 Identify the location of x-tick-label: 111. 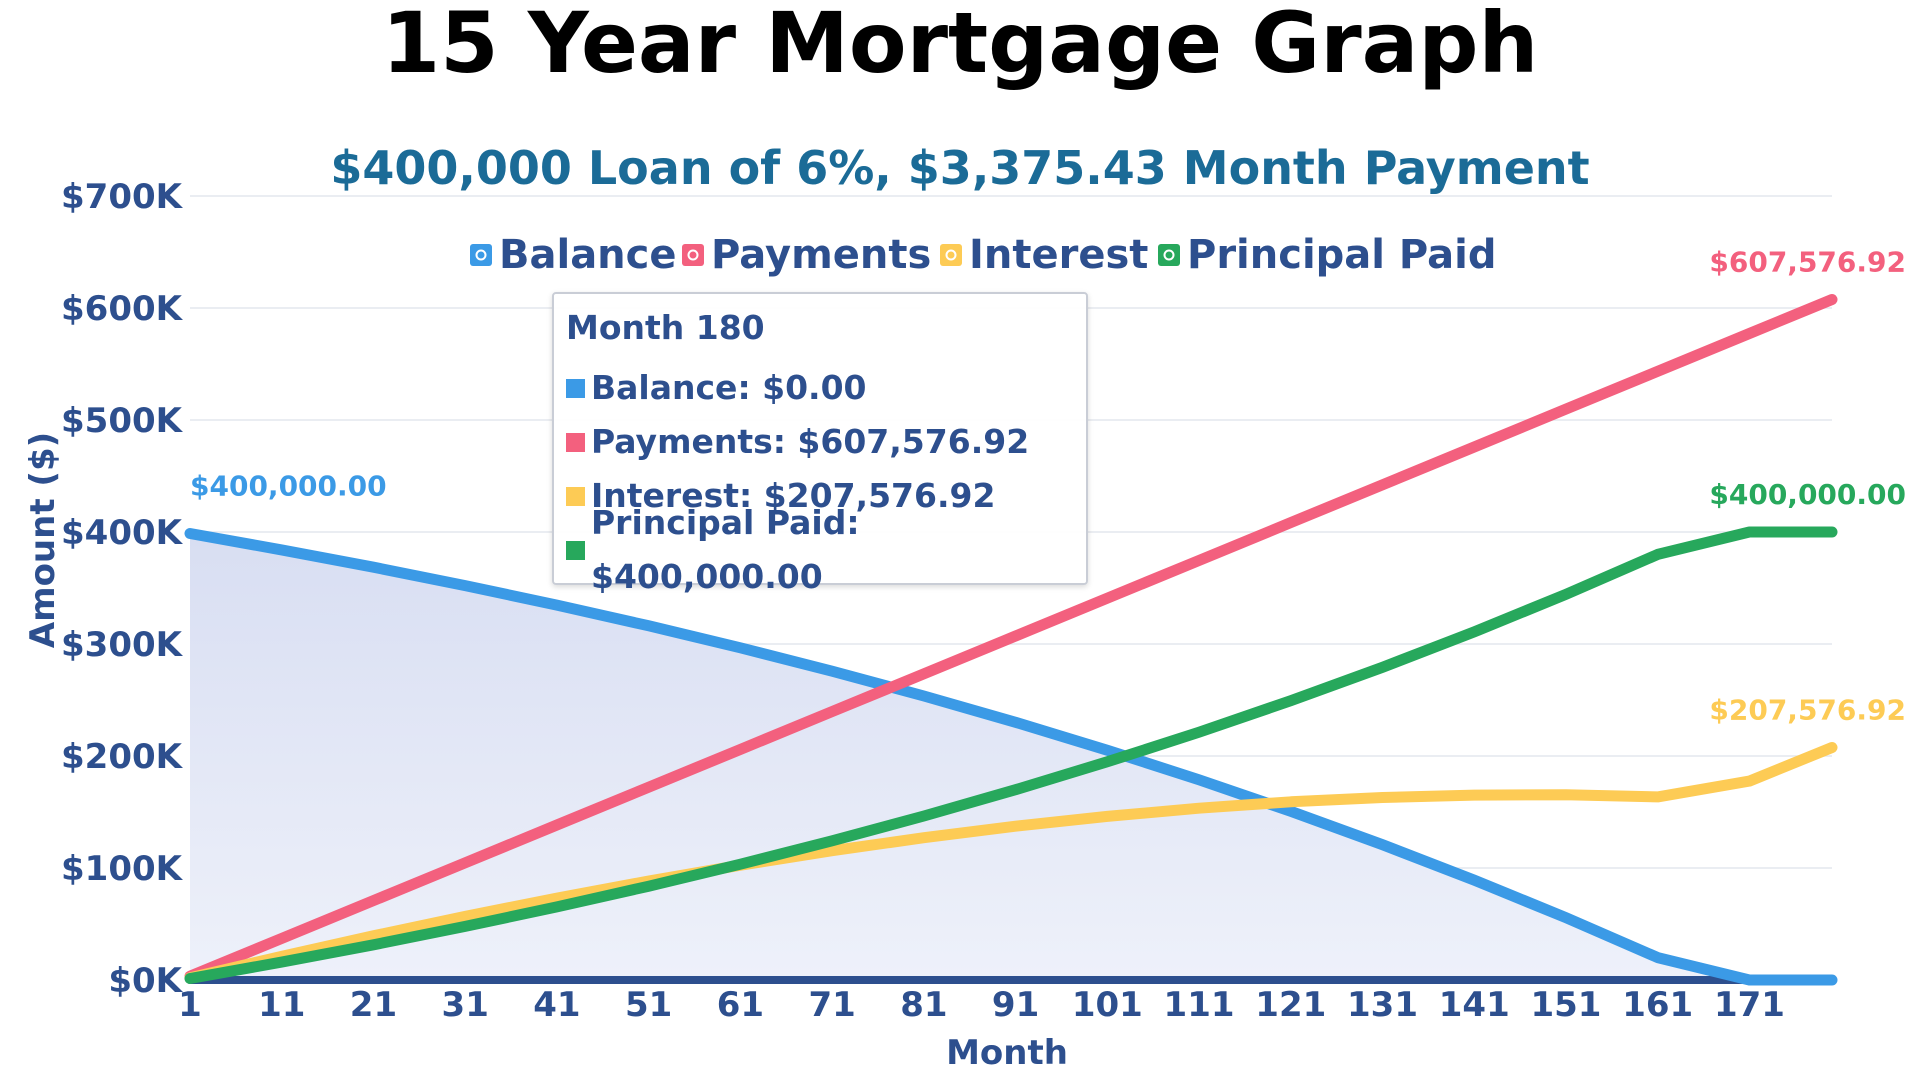
(1199, 1005).